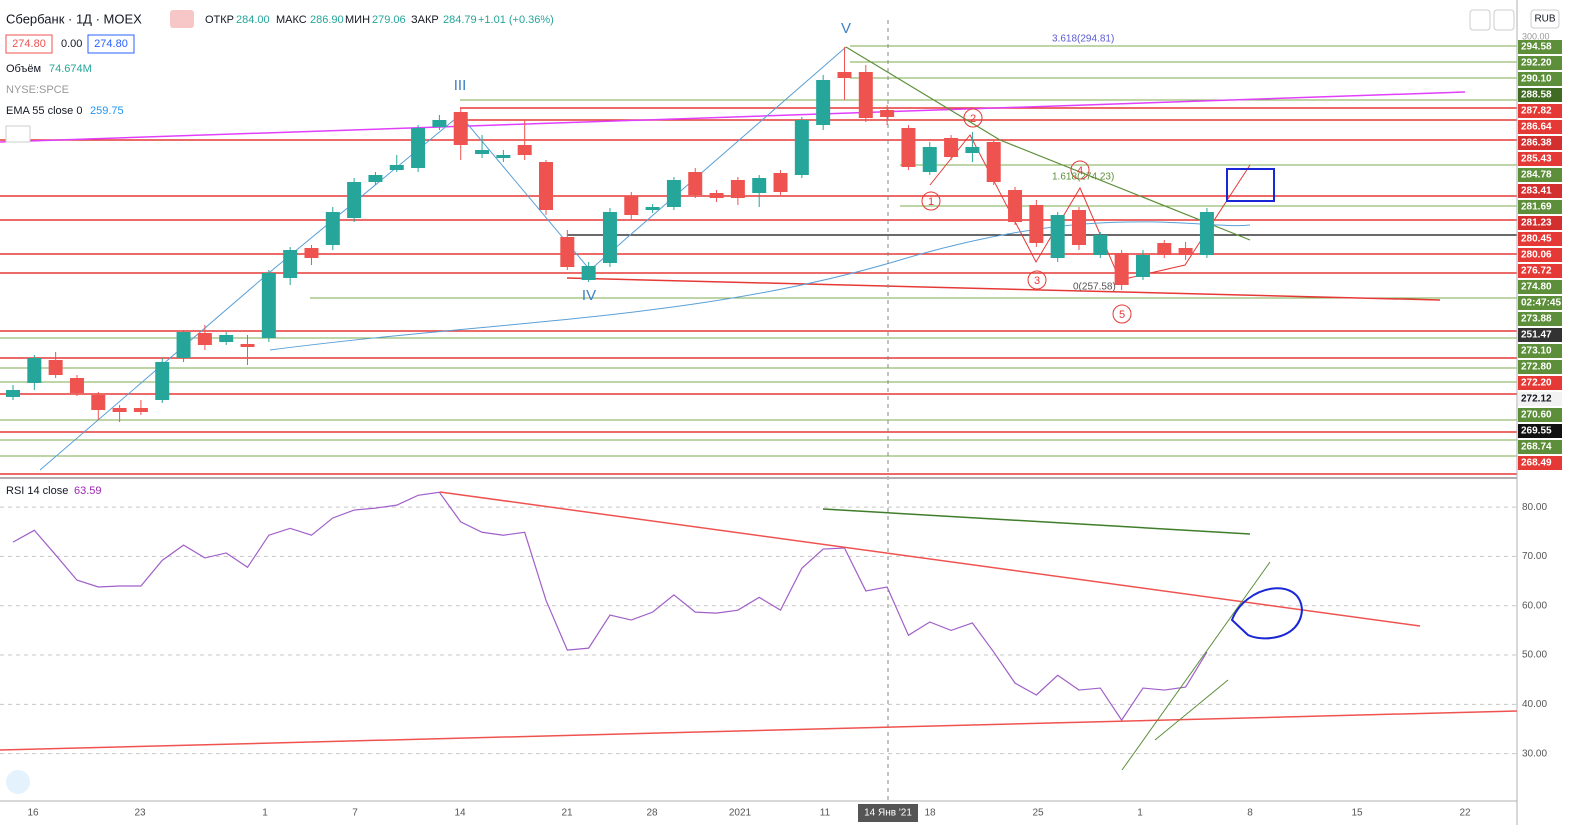 This screenshot has height=825, width=1587. I want to click on fib-label: 0(257.58), so click(1094, 287).